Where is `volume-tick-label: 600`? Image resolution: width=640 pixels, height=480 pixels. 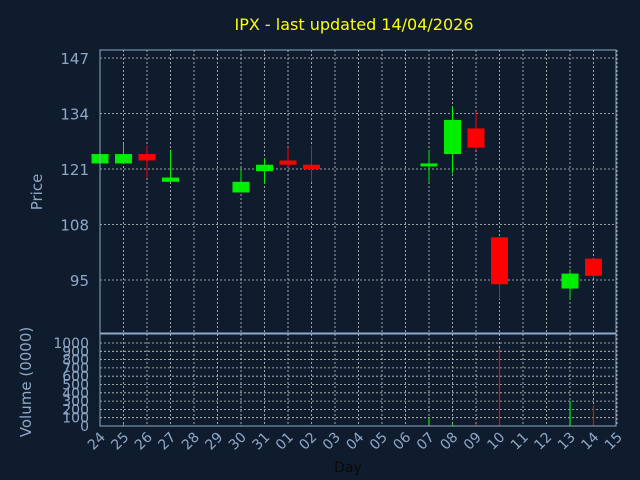 volume-tick-label: 600 is located at coordinates (75, 377).